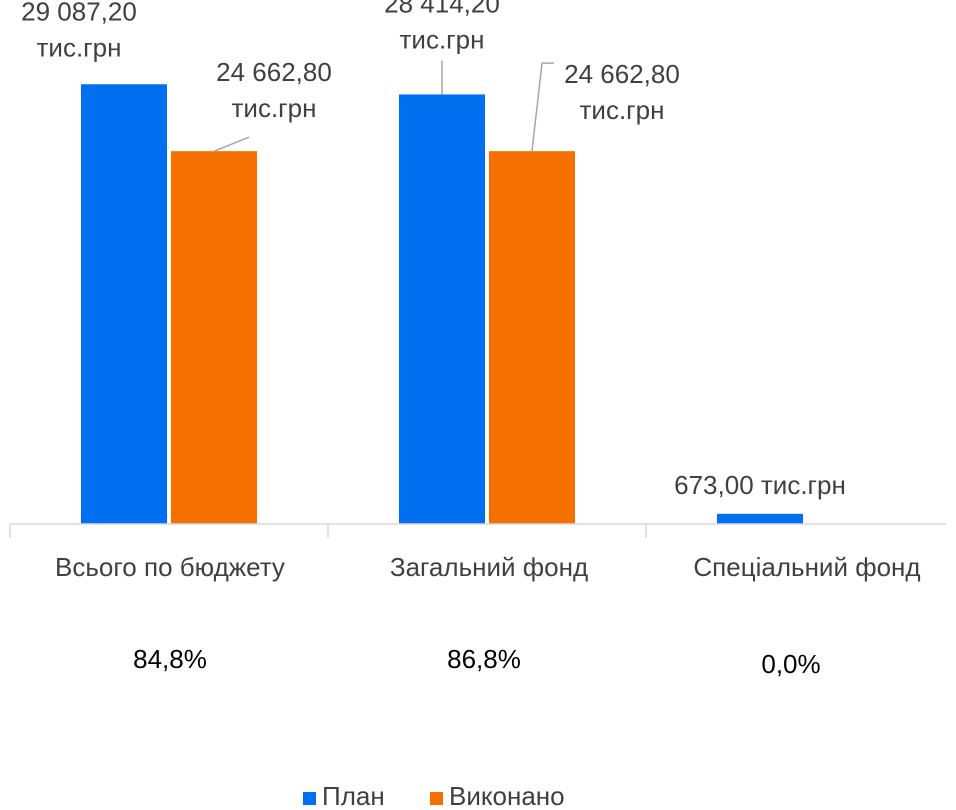 This screenshot has width=956, height=810. Describe the element at coordinates (383, 106) in the screenshot. I see `leader-lines-group` at that location.